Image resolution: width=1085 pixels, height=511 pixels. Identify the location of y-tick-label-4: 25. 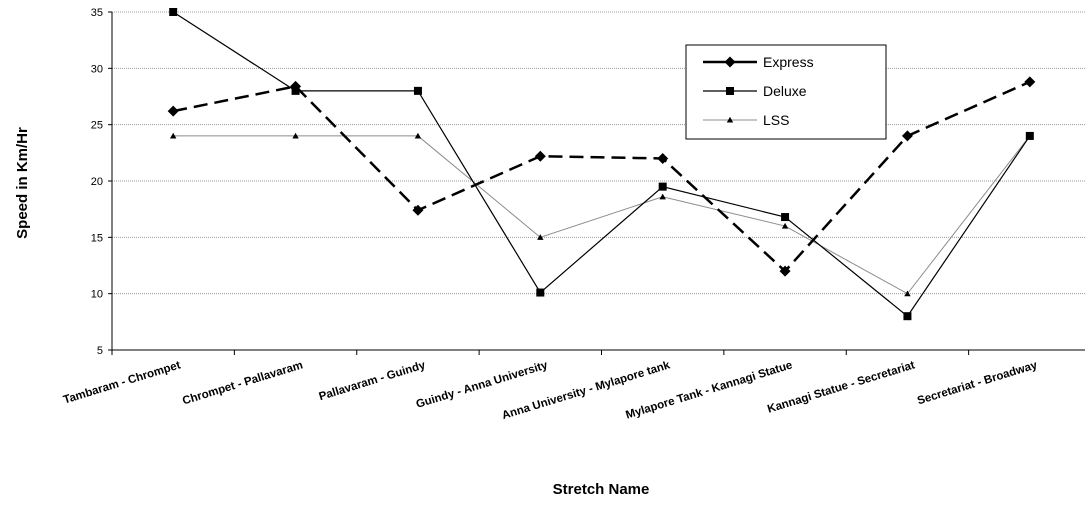
(97, 126).